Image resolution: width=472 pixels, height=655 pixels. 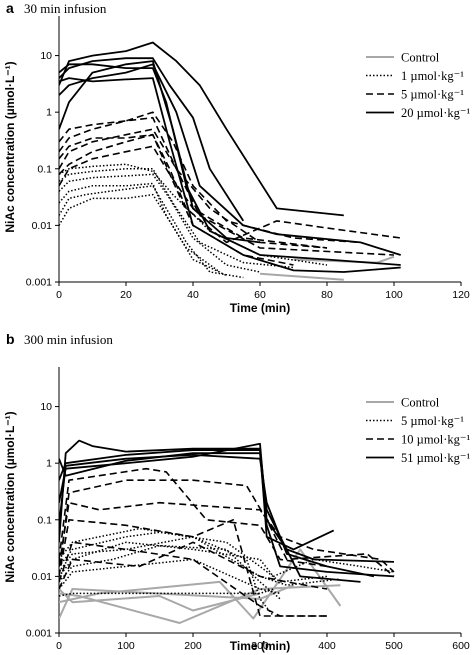 What do you see at coordinates (461, 295) in the screenshot?
I see `x-tick-label: 120` at bounding box center [461, 295].